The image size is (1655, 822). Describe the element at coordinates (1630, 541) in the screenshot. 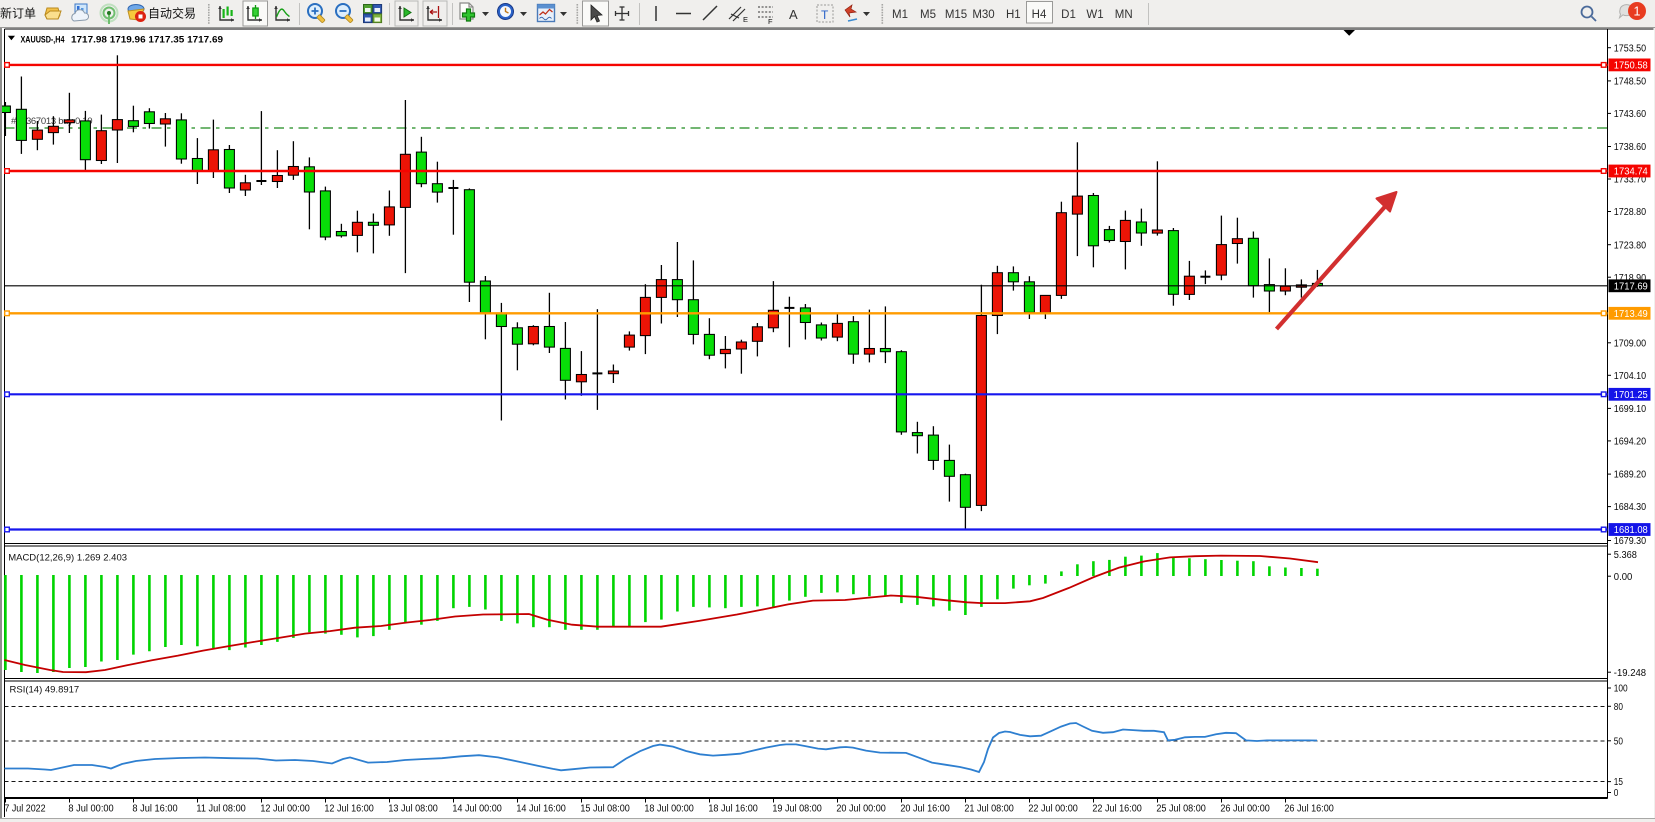

I see `svg-text: 1679.30` at that location.